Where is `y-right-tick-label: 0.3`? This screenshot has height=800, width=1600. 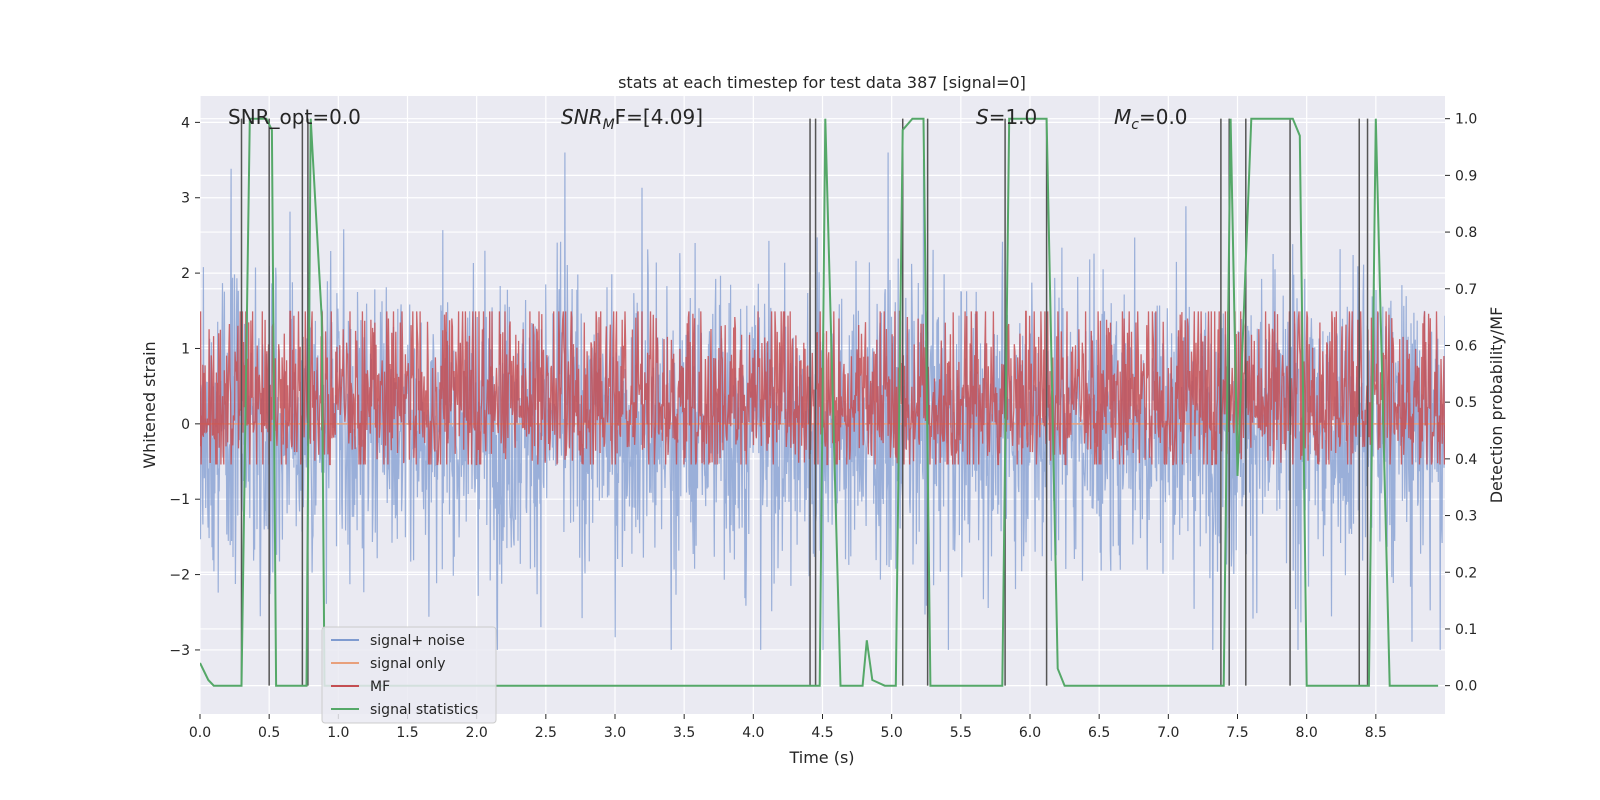 y-right-tick-label: 0.3 is located at coordinates (1466, 517).